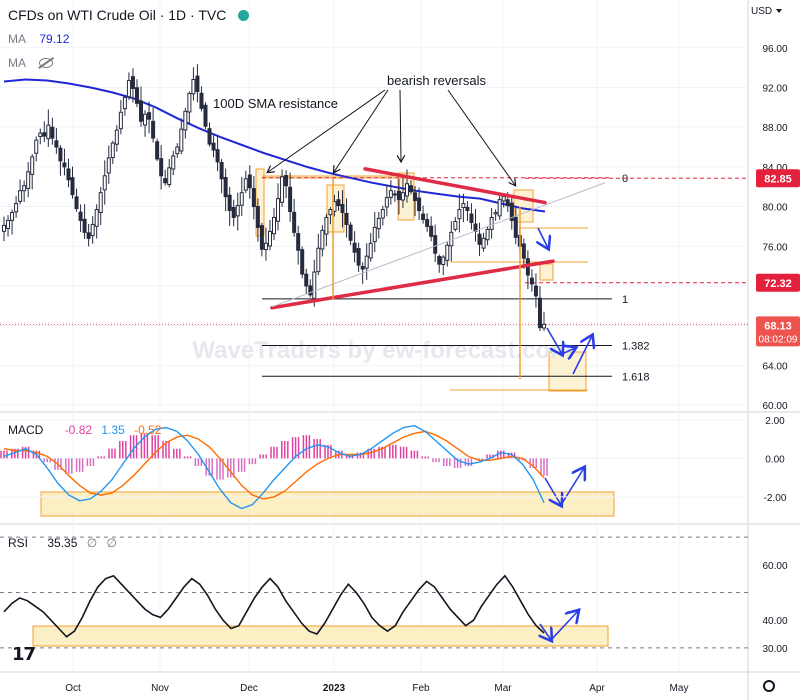  Describe the element at coordinates (769, 686) in the screenshot. I see `gear-icon` at that location.